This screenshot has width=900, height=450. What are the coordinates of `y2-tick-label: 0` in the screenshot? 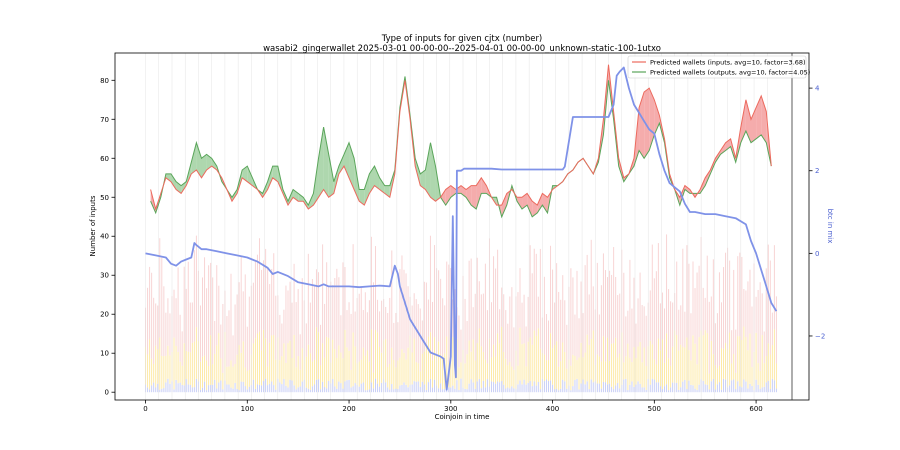 It's located at (817, 254).